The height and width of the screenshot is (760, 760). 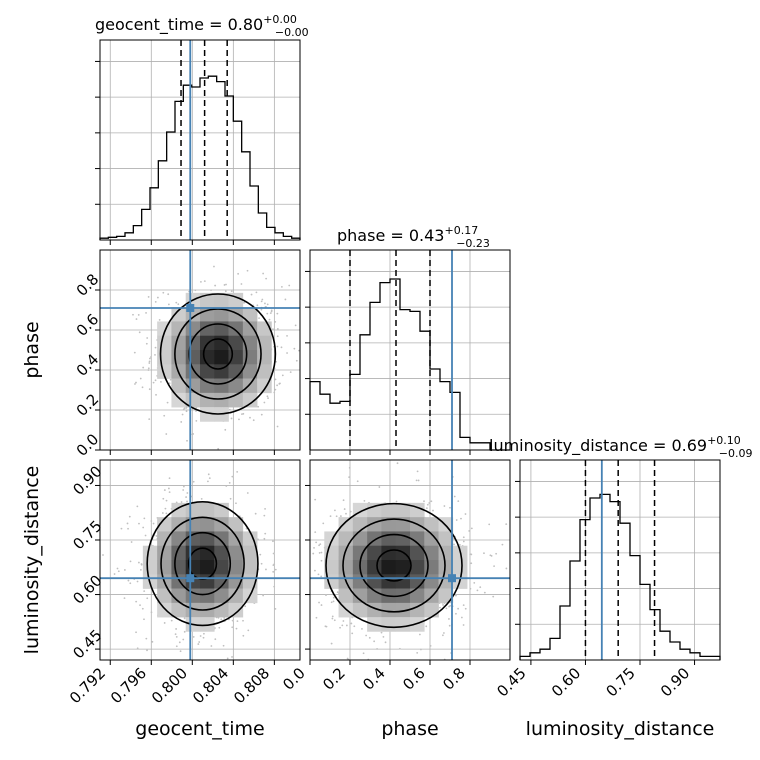 I want to click on x-tick-label-luminosity_distance: 0.60, so click(x=566, y=682).